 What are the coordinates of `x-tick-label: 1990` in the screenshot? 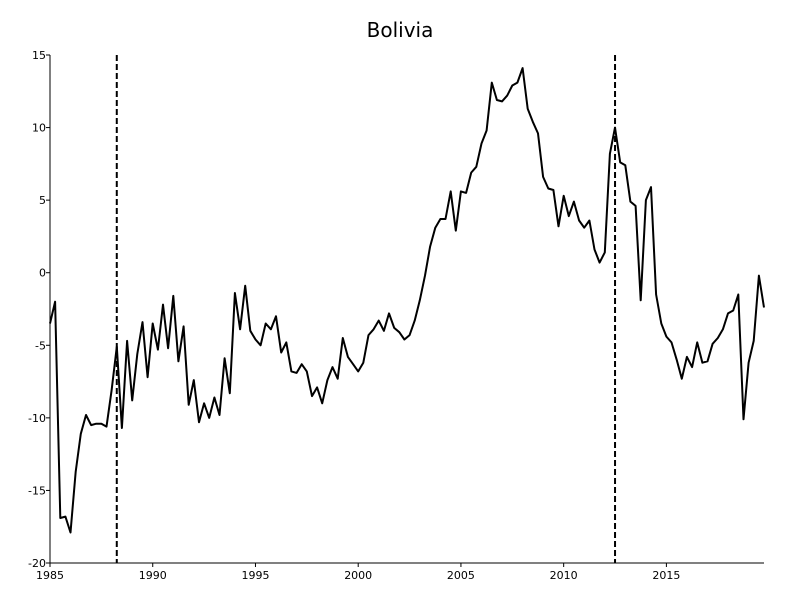 It's located at (153, 575).